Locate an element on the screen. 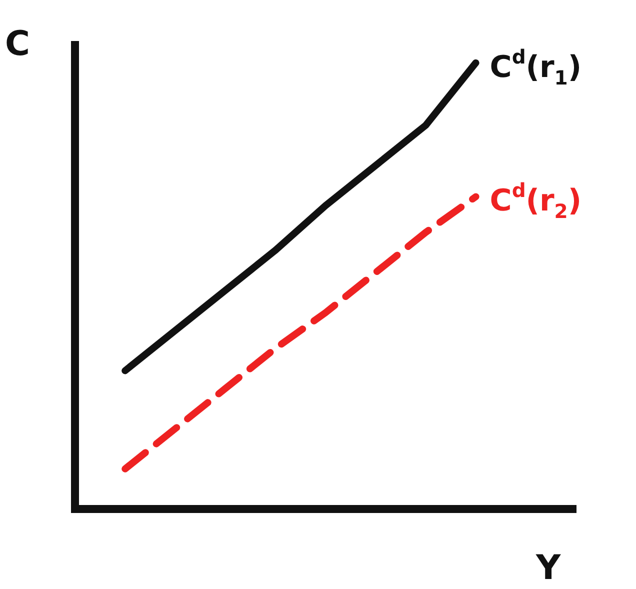  x-axis-title: Y is located at coordinates (548, 568).